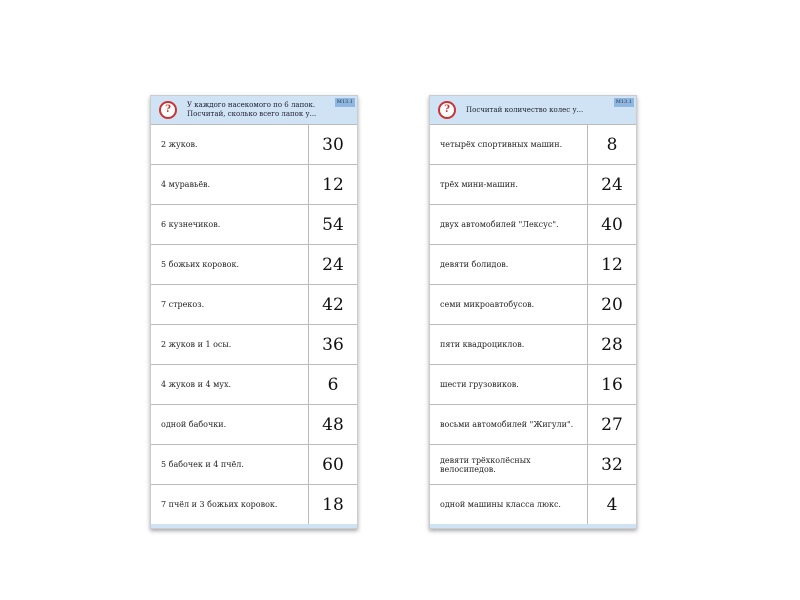 The image size is (800, 600). I want to click on row-number: 42, so click(333, 304).